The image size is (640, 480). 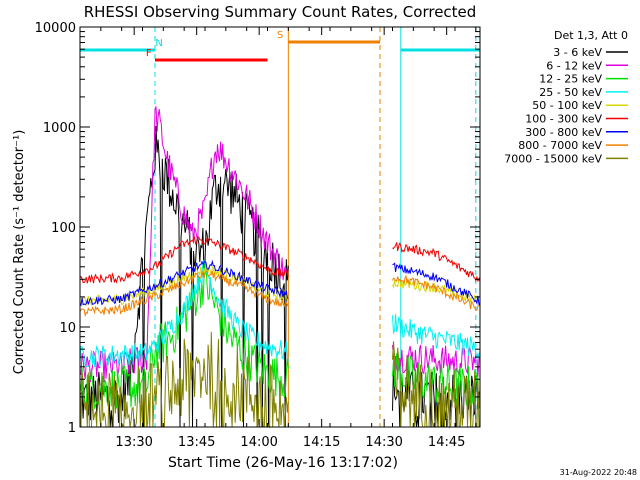 I want to click on legend-label: 12 - 25 keV, so click(x=570, y=79).